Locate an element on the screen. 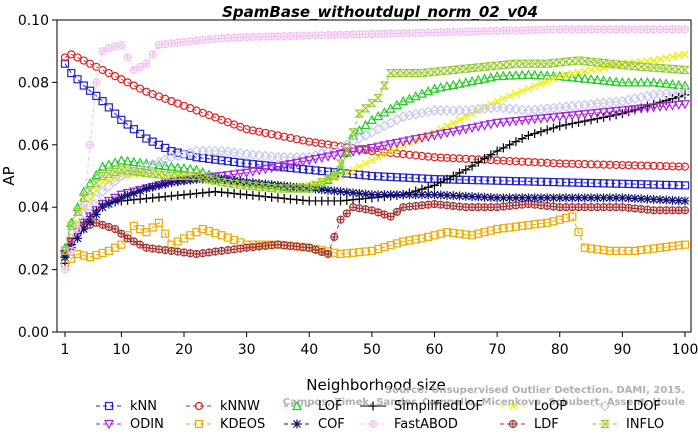 The image size is (698, 434). legend-label: KDEOS is located at coordinates (242, 424).